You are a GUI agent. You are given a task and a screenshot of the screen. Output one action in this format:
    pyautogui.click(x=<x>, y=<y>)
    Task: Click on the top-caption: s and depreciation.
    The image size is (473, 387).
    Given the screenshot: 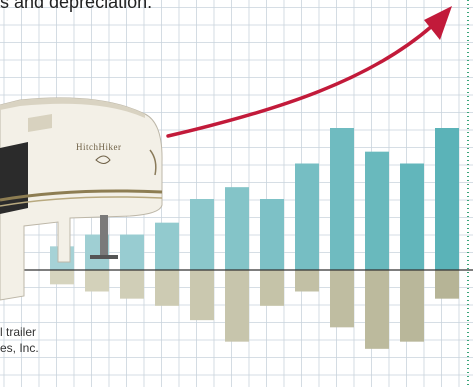 What is the action you would take?
    pyautogui.click(x=76, y=6)
    